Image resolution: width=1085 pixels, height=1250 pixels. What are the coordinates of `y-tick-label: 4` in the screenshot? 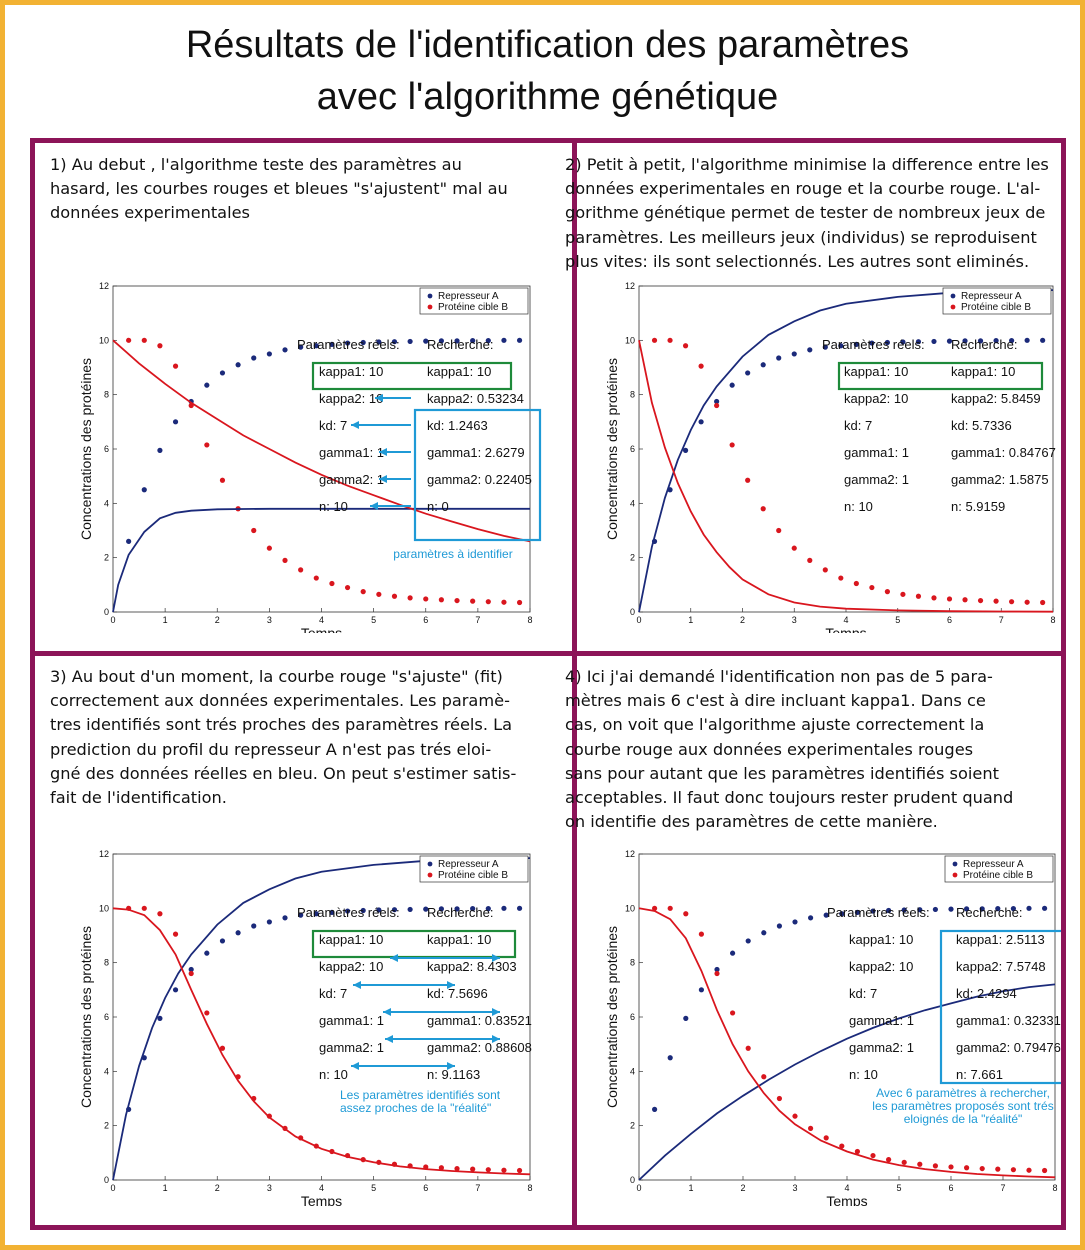 It's located at (106, 1071).